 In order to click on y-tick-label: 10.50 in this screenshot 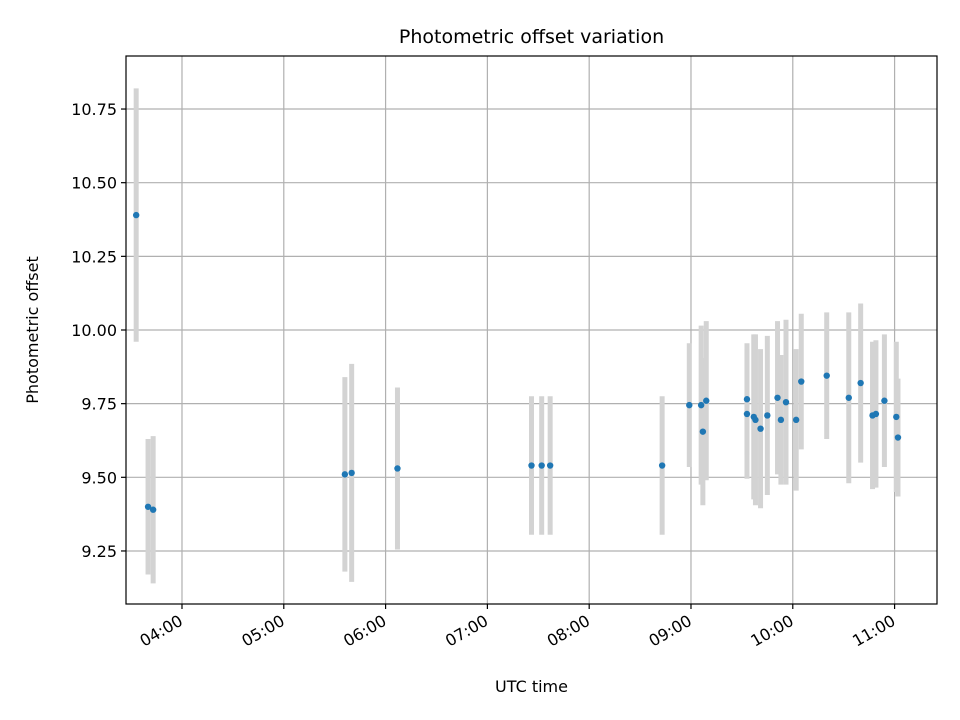, I will do `click(94, 183)`.